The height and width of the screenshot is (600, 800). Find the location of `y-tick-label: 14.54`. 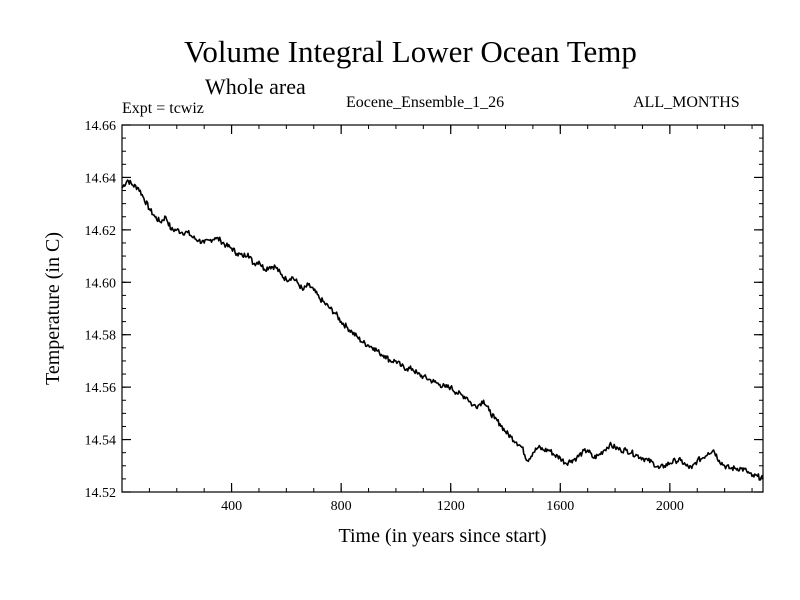

y-tick-label: 14.54 is located at coordinates (101, 441).